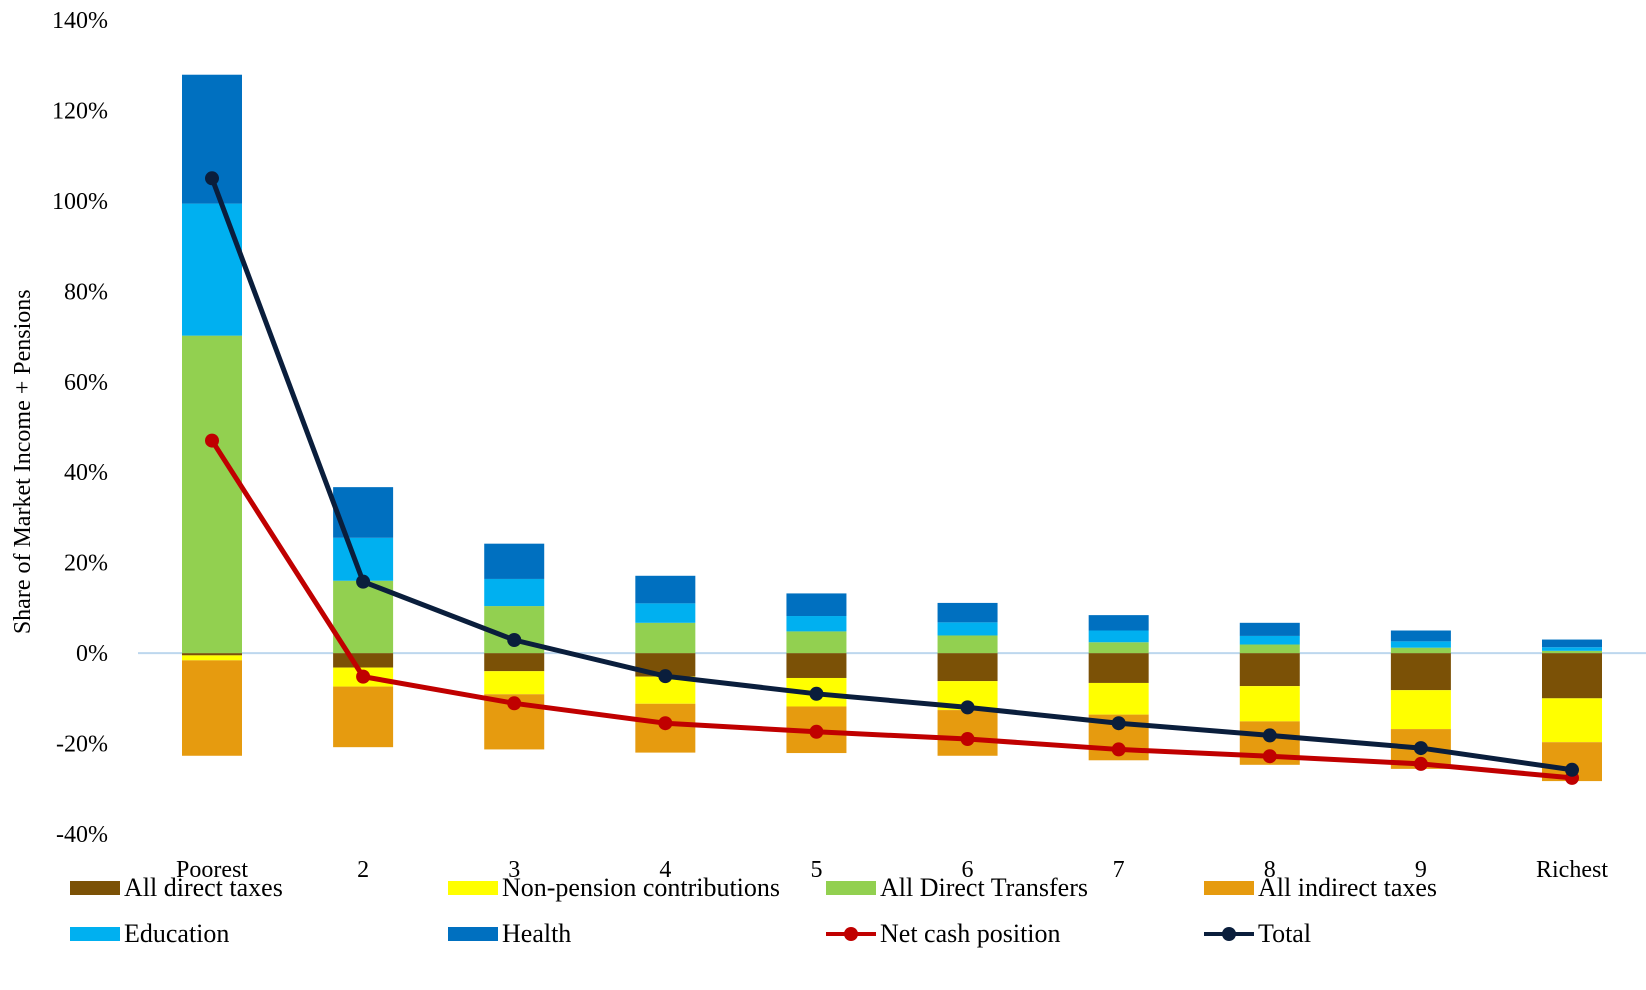 The width and height of the screenshot is (1646, 990). I want to click on y-tick-label: 100%, so click(80, 202).